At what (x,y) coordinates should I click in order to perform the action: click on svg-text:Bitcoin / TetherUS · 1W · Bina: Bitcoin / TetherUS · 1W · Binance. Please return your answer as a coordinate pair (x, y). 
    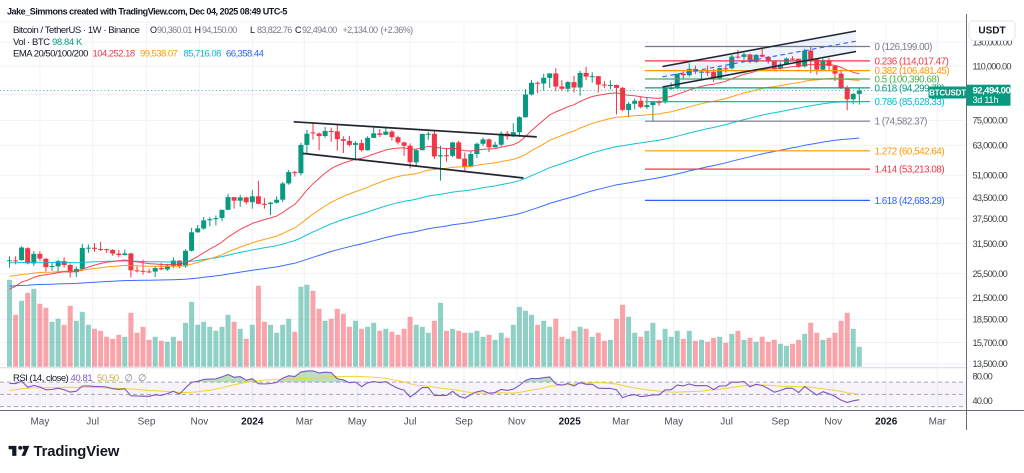
    Looking at the image, I should click on (76, 30).